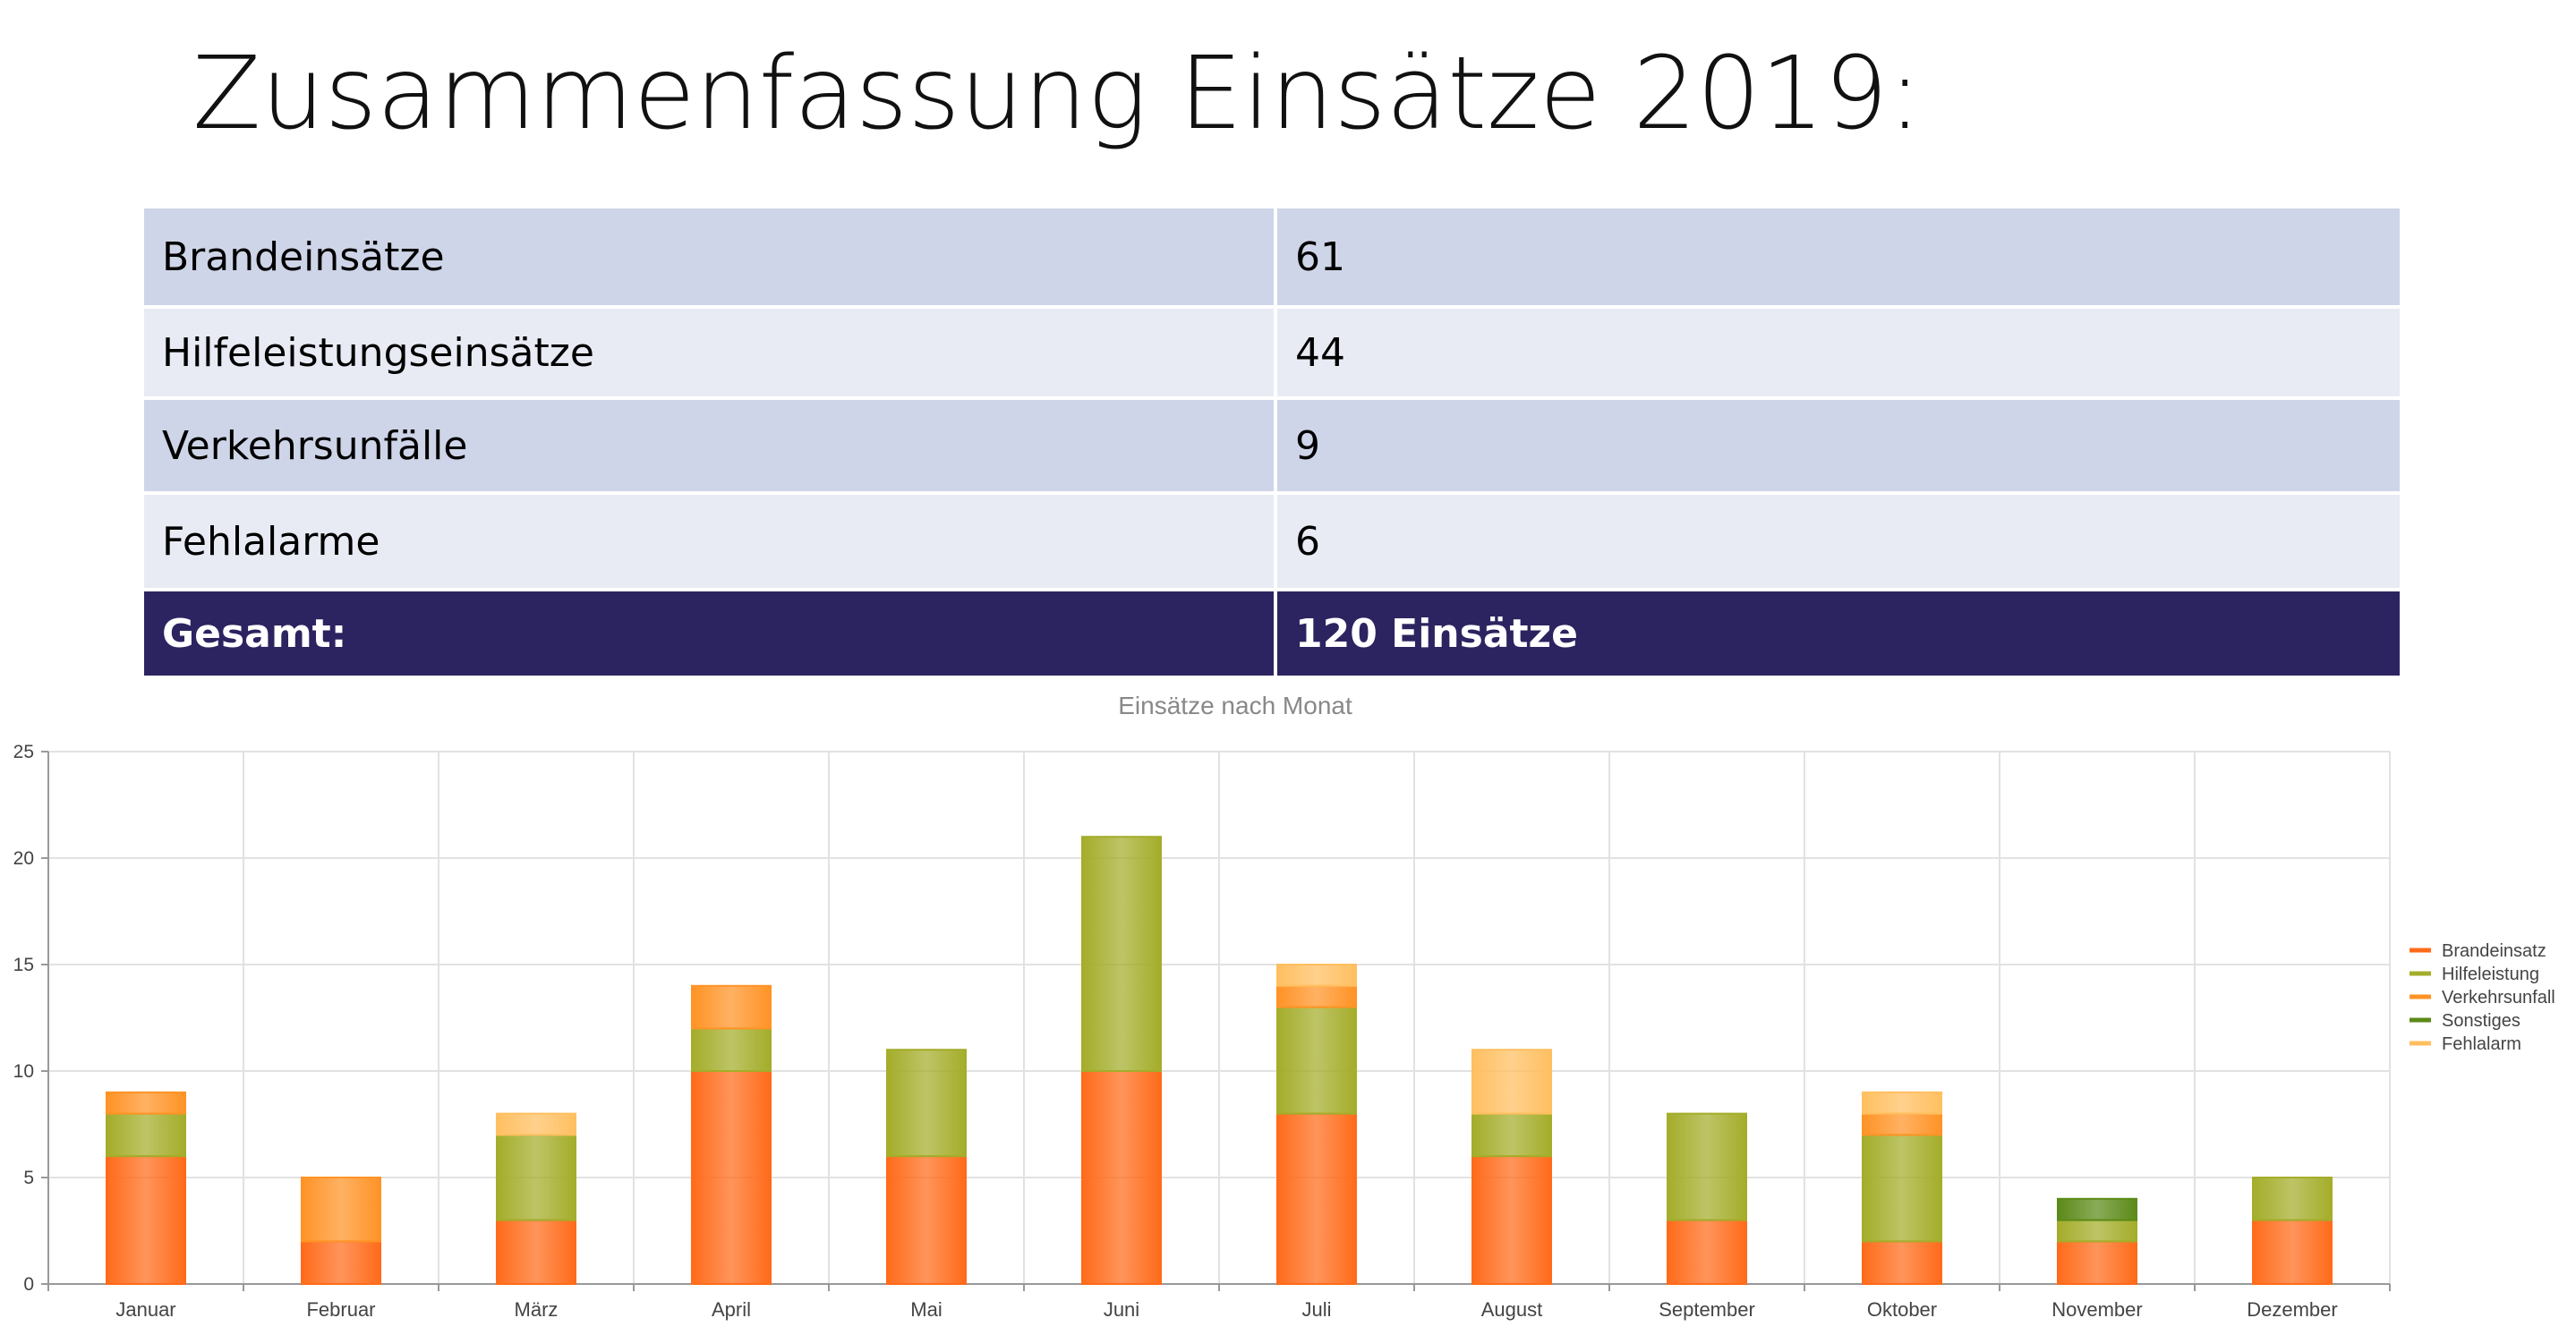  I want to click on summary-row-total: Gesamt: 120 Einsätze, so click(1272, 634).